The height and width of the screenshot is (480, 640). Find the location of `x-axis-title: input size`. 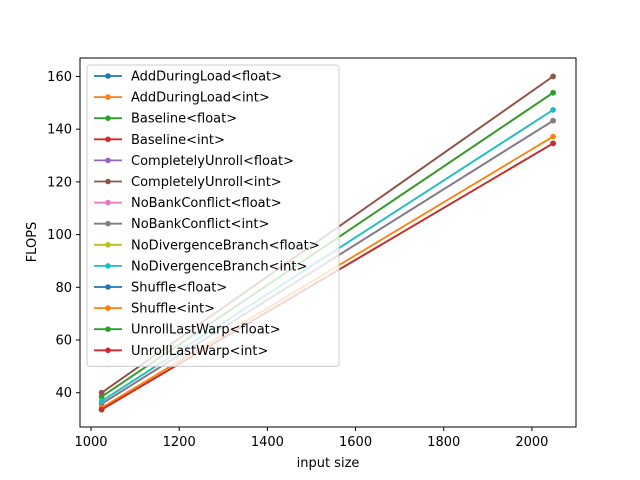

x-axis-title: input size is located at coordinates (328, 463).